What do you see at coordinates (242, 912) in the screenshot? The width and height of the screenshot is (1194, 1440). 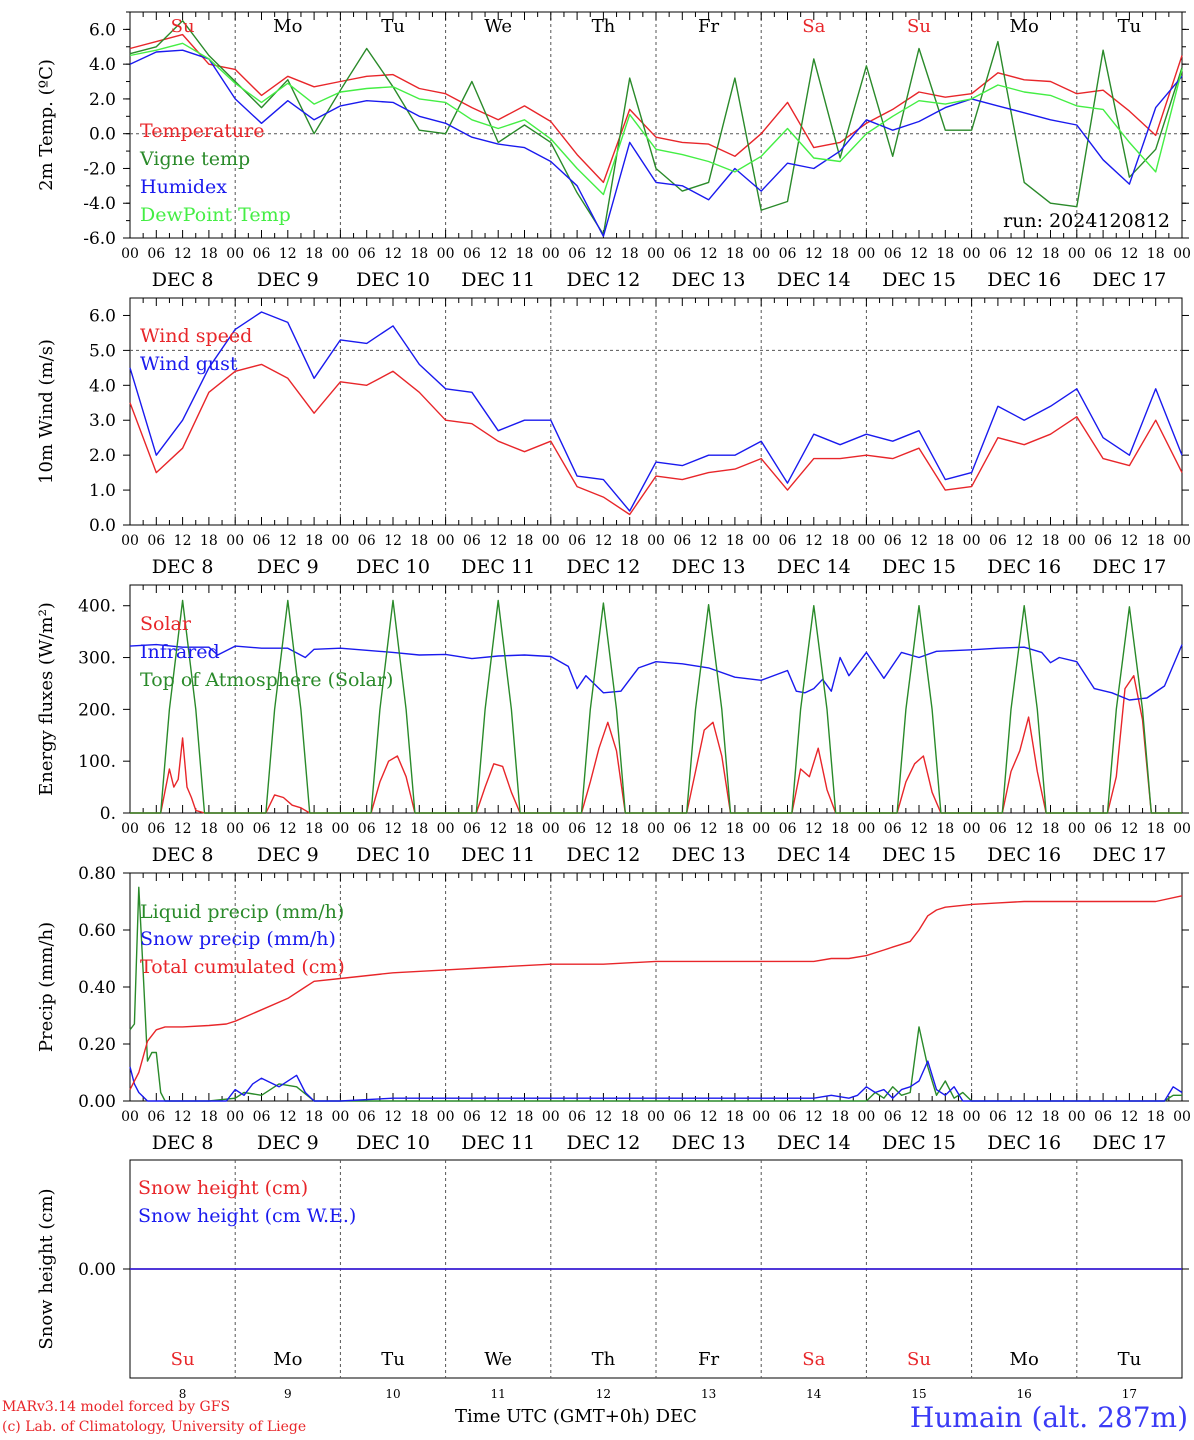 I see `legend-entry: Liquid precip (mm/h)` at bounding box center [242, 912].